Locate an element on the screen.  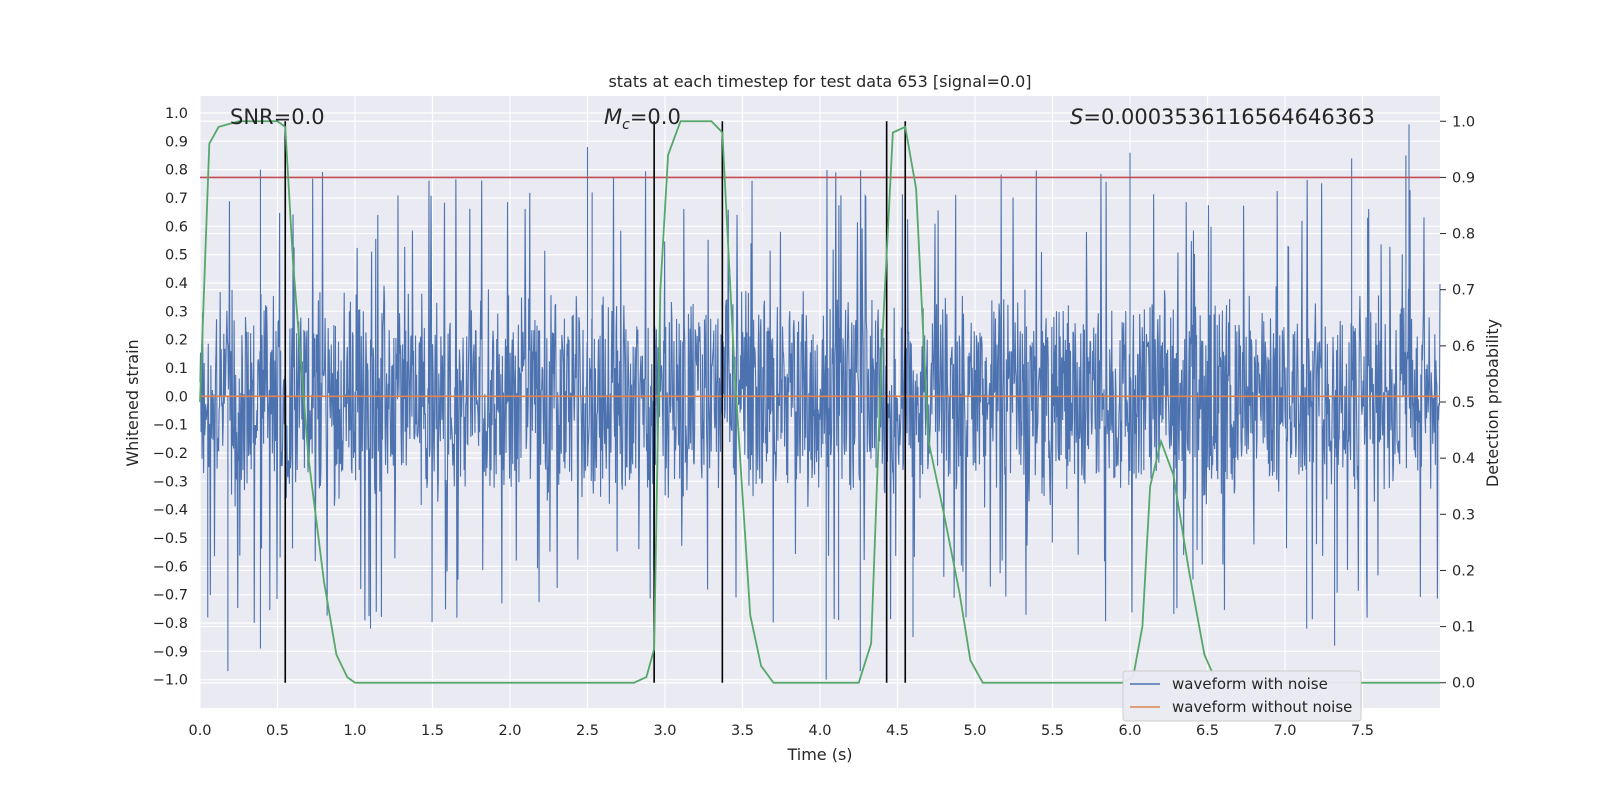
y-tick-label: −0.9 is located at coordinates (170, 652).